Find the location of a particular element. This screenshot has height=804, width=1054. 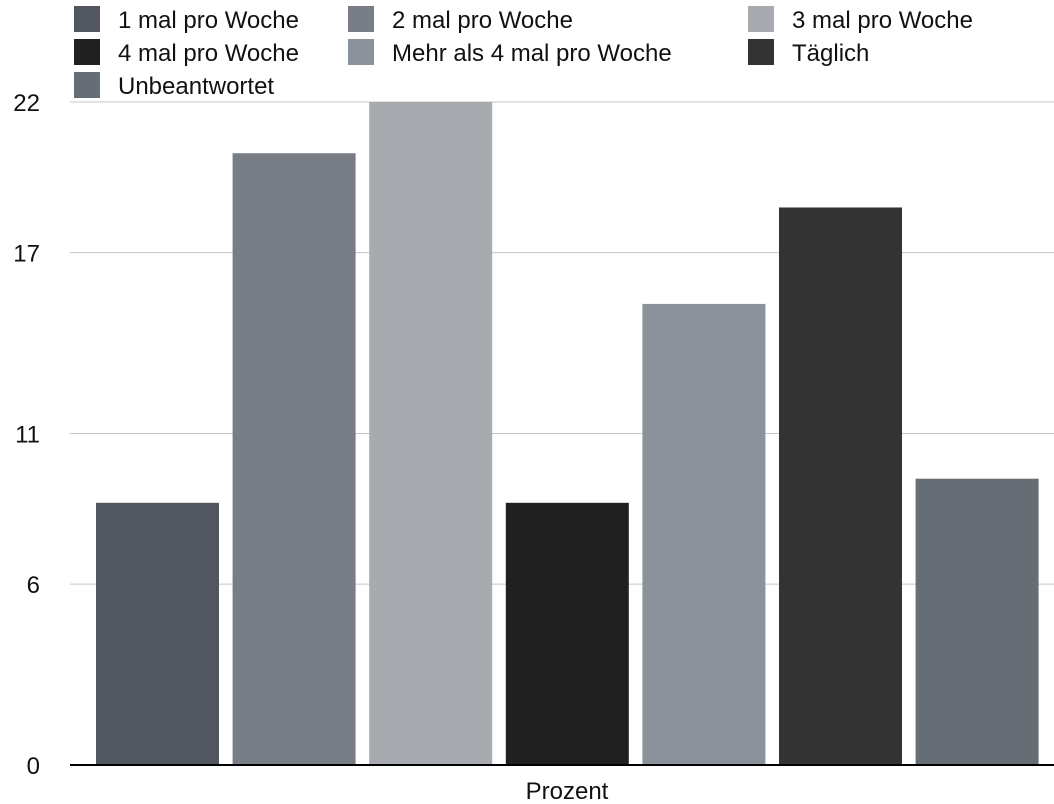

y-tick-label: 11 is located at coordinates (27, 435).